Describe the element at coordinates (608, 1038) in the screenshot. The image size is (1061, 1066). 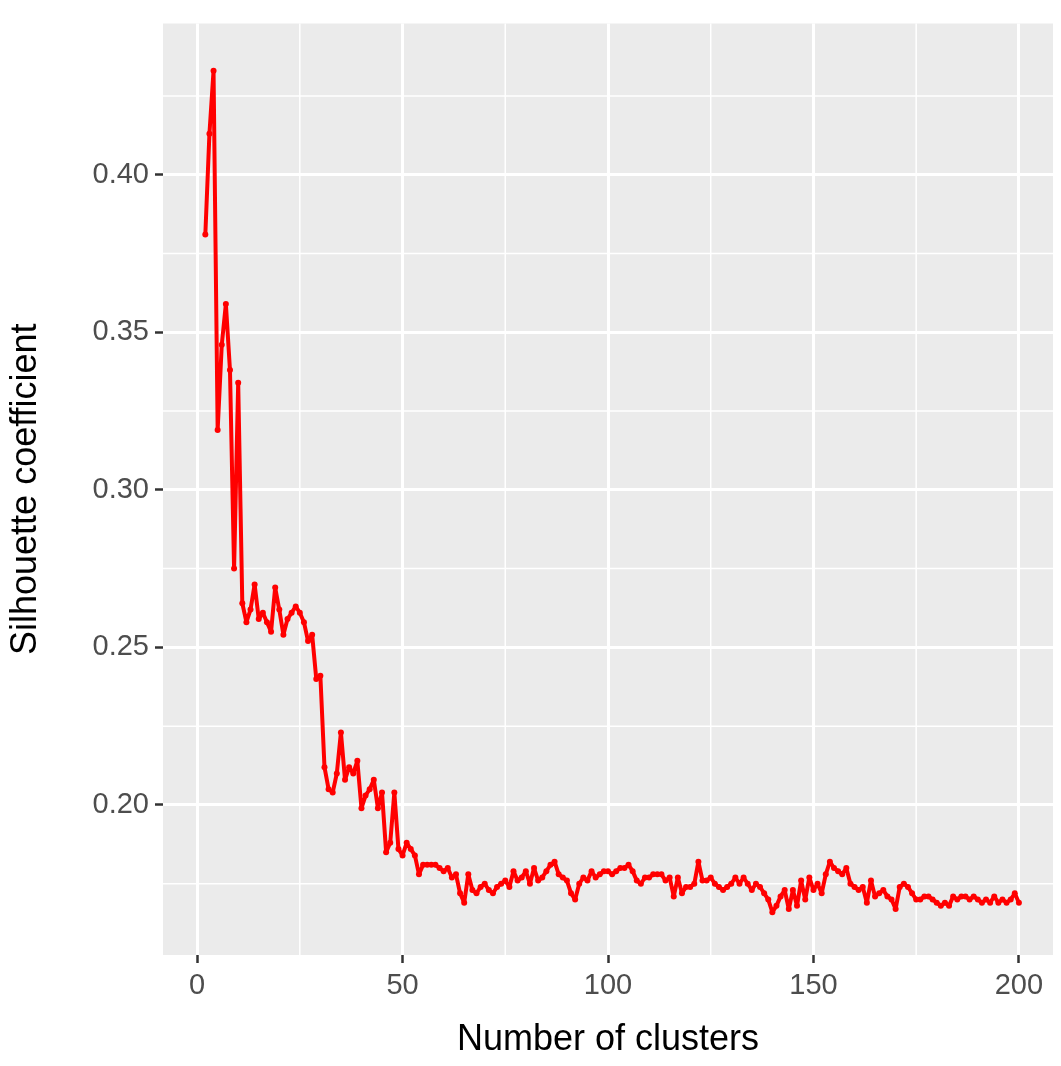
I see `x-axis-title: Number of clusters` at that location.